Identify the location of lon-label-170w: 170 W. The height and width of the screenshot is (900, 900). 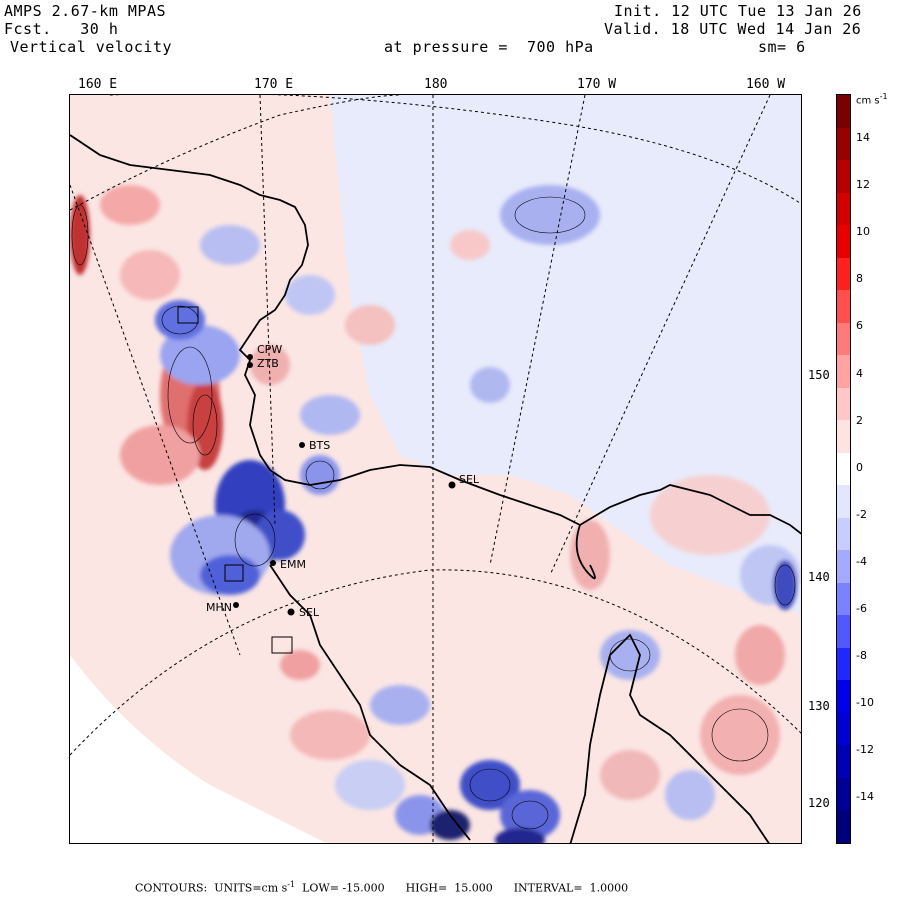
(597, 84).